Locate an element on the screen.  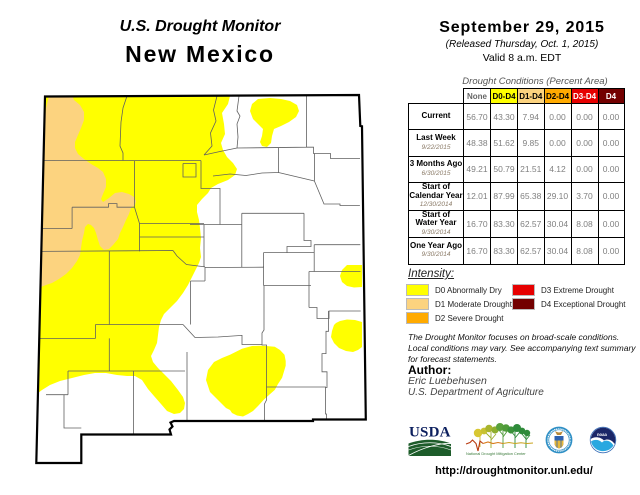
svg-text:National Drought Mitigation Ce: National Drought Mitigation Center is located at coordinates (496, 453).